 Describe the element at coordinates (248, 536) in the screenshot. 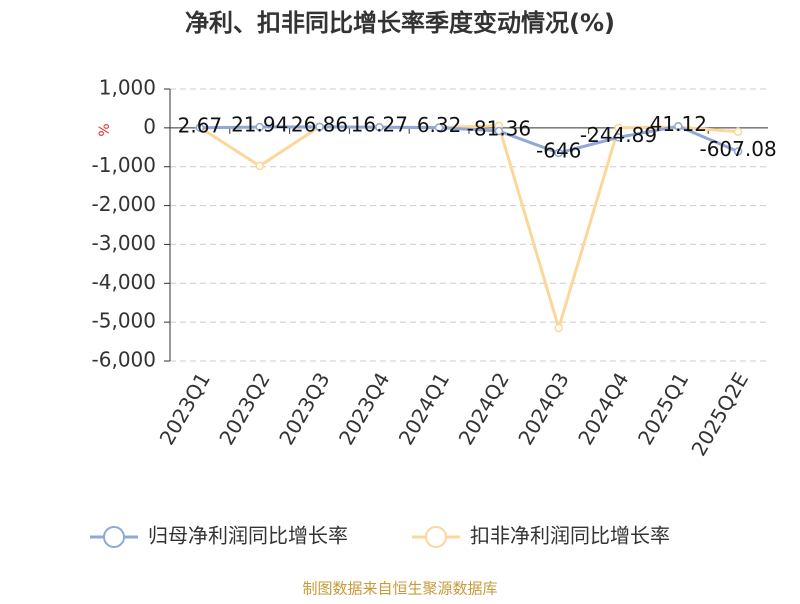

I see `legend-label: 归母净利润同比增长率` at that location.